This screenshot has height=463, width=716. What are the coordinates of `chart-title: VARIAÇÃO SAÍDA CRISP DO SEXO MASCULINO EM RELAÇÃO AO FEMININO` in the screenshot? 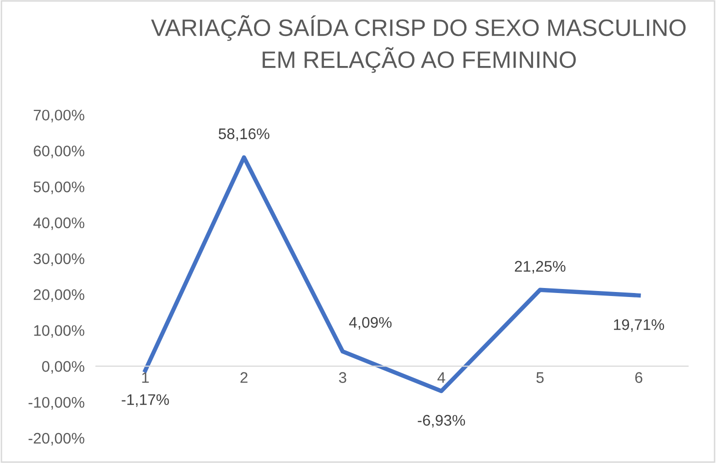 It's located at (418, 44).